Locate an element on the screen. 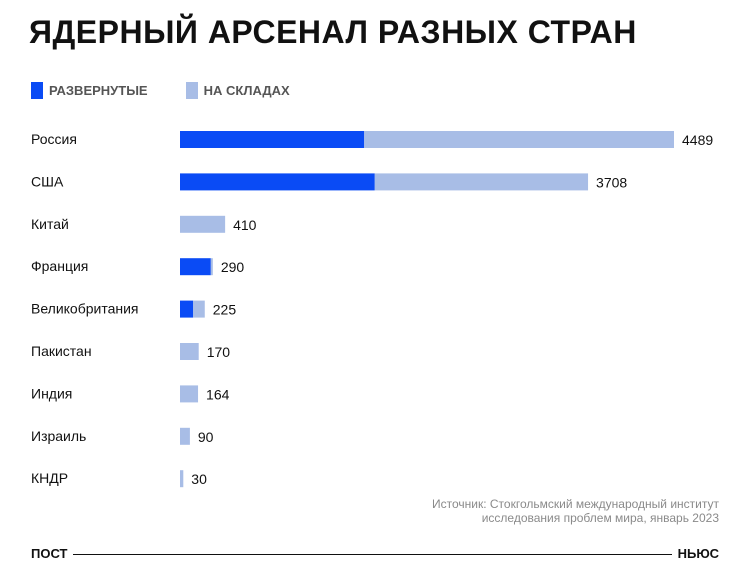  legend-item-deployed: РАЗВЕРНУТЫЕ is located at coordinates (89, 90).